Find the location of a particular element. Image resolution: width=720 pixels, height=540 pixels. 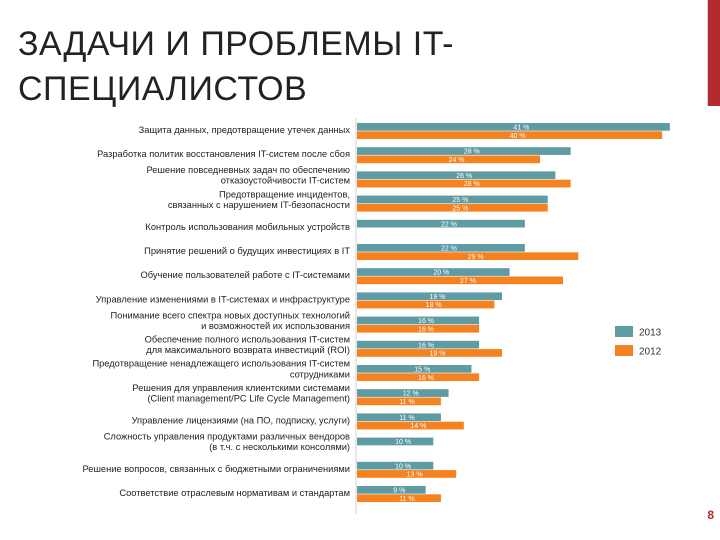

legend-swatch-2012 is located at coordinates (624, 350).